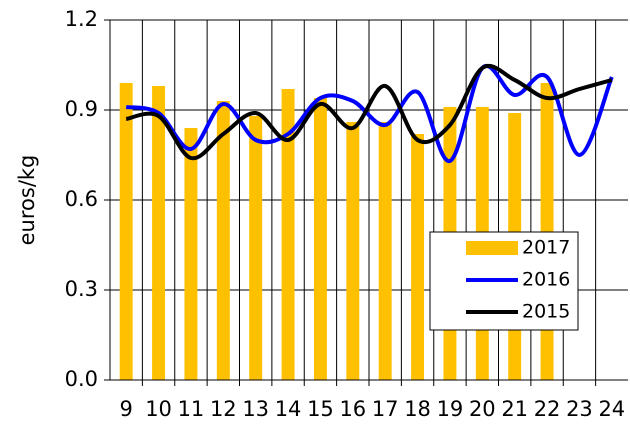 The image size is (630, 424). I want to click on y-tick-label: 0.6, so click(81, 199).